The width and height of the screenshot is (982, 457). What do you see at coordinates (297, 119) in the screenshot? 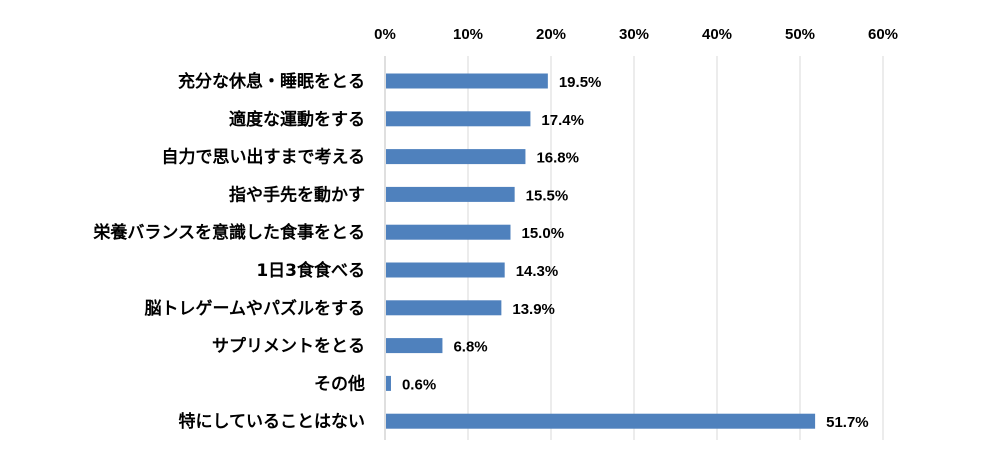
I see `category-label: 適度な運動をする` at bounding box center [297, 119].